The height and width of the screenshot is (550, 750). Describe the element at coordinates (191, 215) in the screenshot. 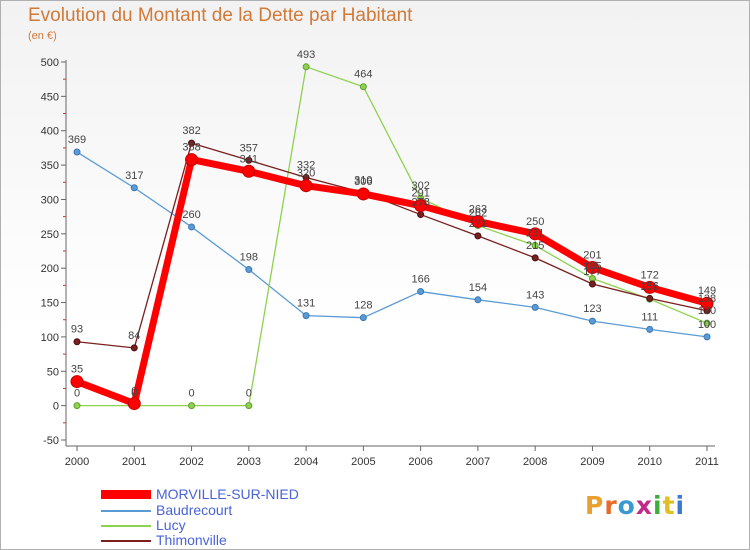

I see `data-label: 260` at that location.